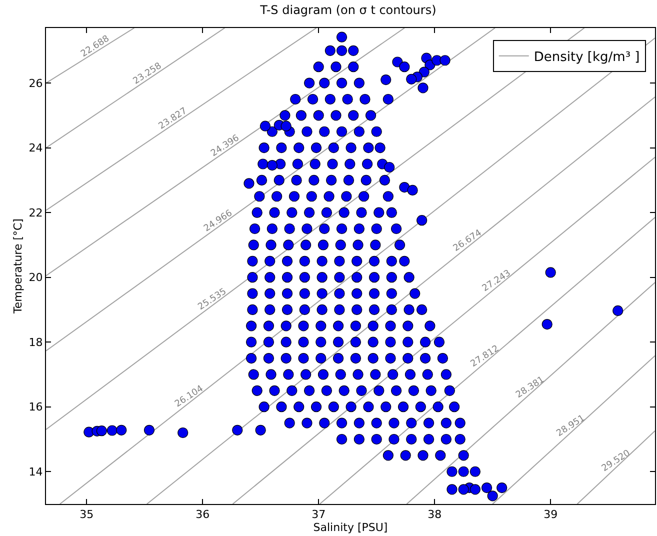 Image resolution: width=657 pixels, height=536 pixels. What do you see at coordinates (35, 83) in the screenshot?
I see `y-tick-label: 26` at bounding box center [35, 83].